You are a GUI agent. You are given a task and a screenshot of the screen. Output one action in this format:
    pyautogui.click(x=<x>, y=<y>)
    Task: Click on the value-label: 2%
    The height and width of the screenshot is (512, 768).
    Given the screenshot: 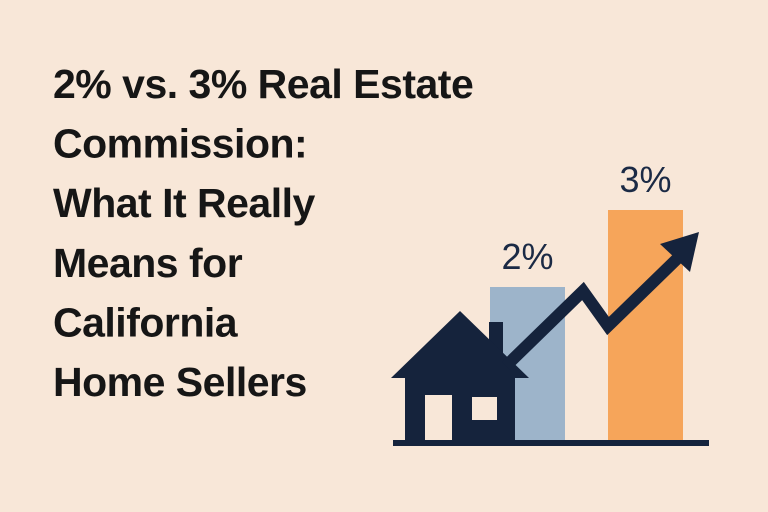 What is the action you would take?
    pyautogui.click(x=527, y=256)
    